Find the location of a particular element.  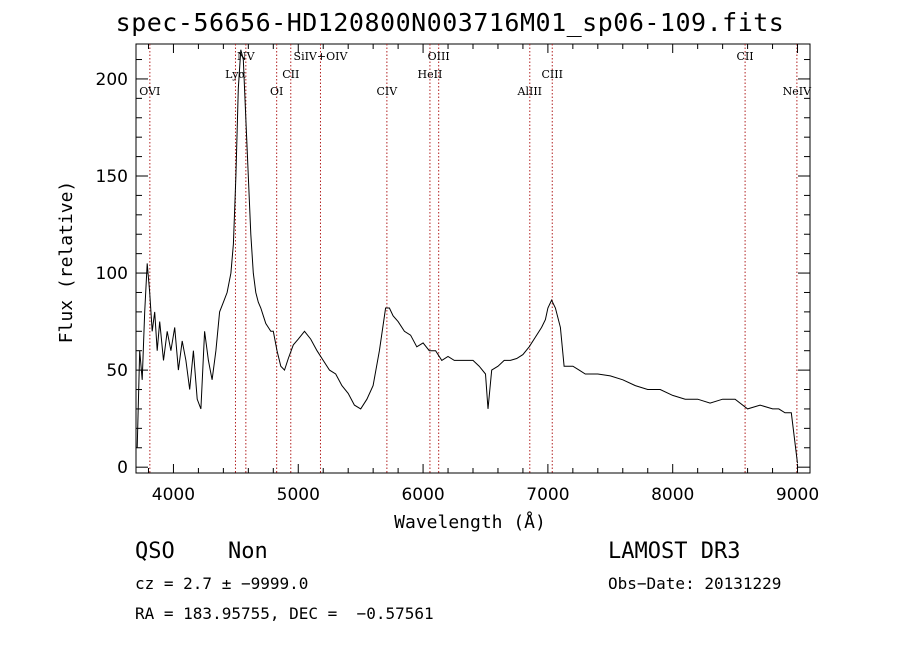

line-marker-label: CIV is located at coordinates (388, 91).